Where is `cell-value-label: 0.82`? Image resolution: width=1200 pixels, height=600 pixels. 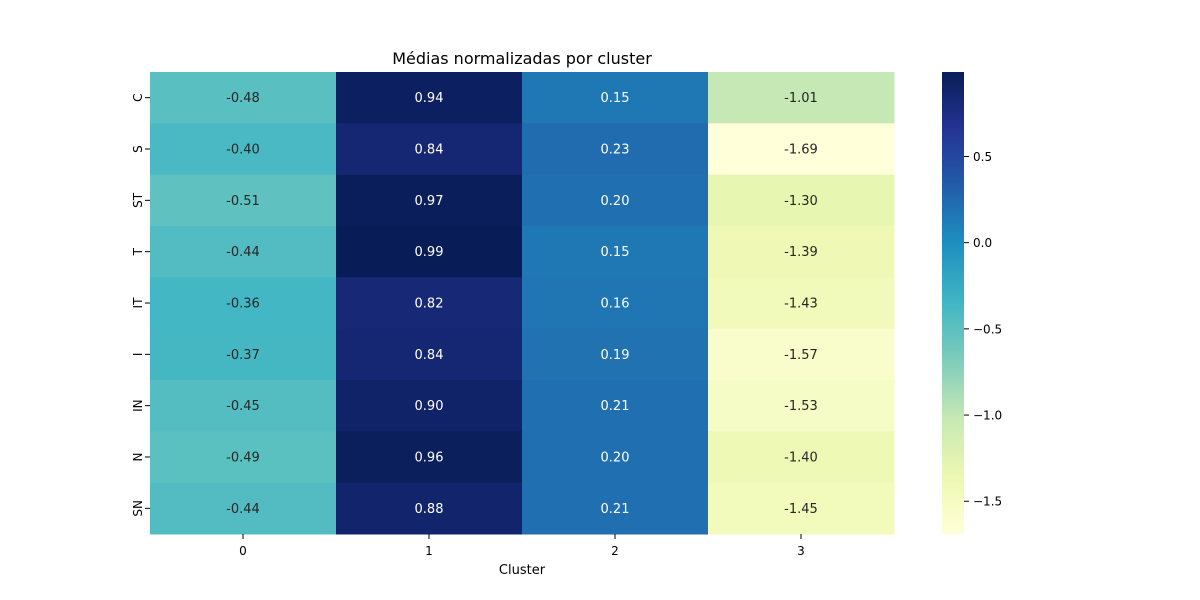
cell-value-label: 0.82 is located at coordinates (429, 304).